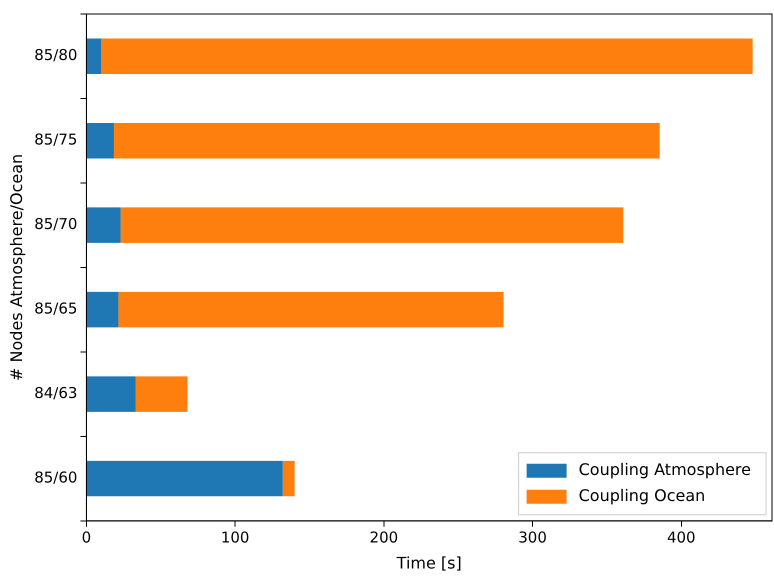 Image resolution: width=774 pixels, height=580 pixels. I want to click on x-tick-label: 0, so click(87, 537).